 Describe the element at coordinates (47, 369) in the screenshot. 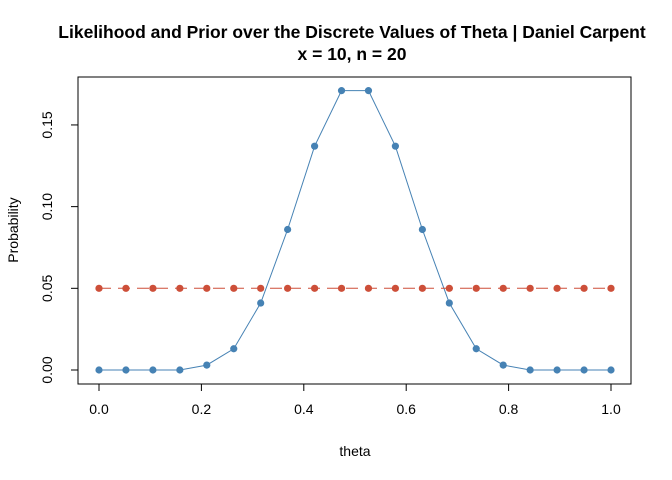

I see `y-tick-label: 0.00` at that location.